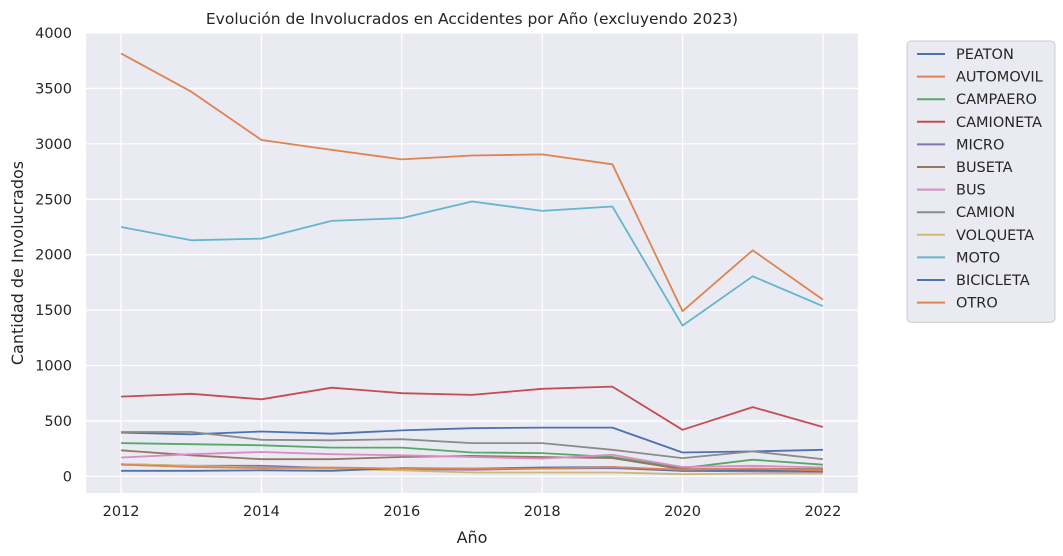 The height and width of the screenshot is (556, 1063). What do you see at coordinates (17, 263) in the screenshot?
I see `y-axis-label: Cantidad de Involucrados` at bounding box center [17, 263].